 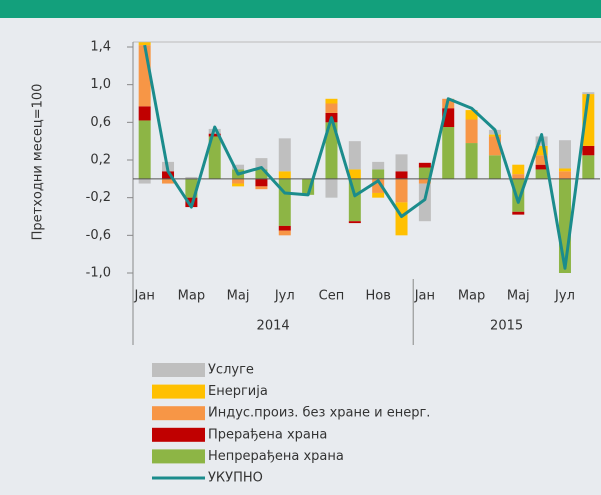 I want to click on y-tick-label: 0,2, so click(x=100, y=160).